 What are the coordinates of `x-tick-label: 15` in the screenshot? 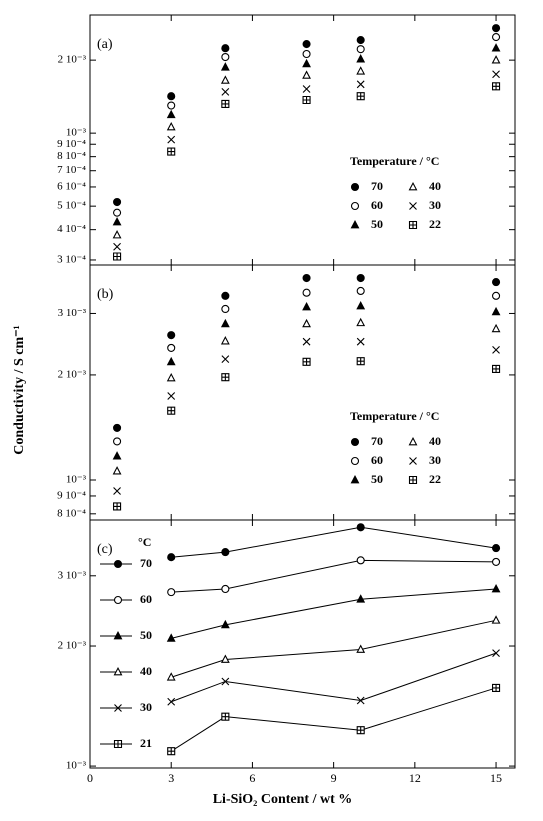 It's located at (496, 778).